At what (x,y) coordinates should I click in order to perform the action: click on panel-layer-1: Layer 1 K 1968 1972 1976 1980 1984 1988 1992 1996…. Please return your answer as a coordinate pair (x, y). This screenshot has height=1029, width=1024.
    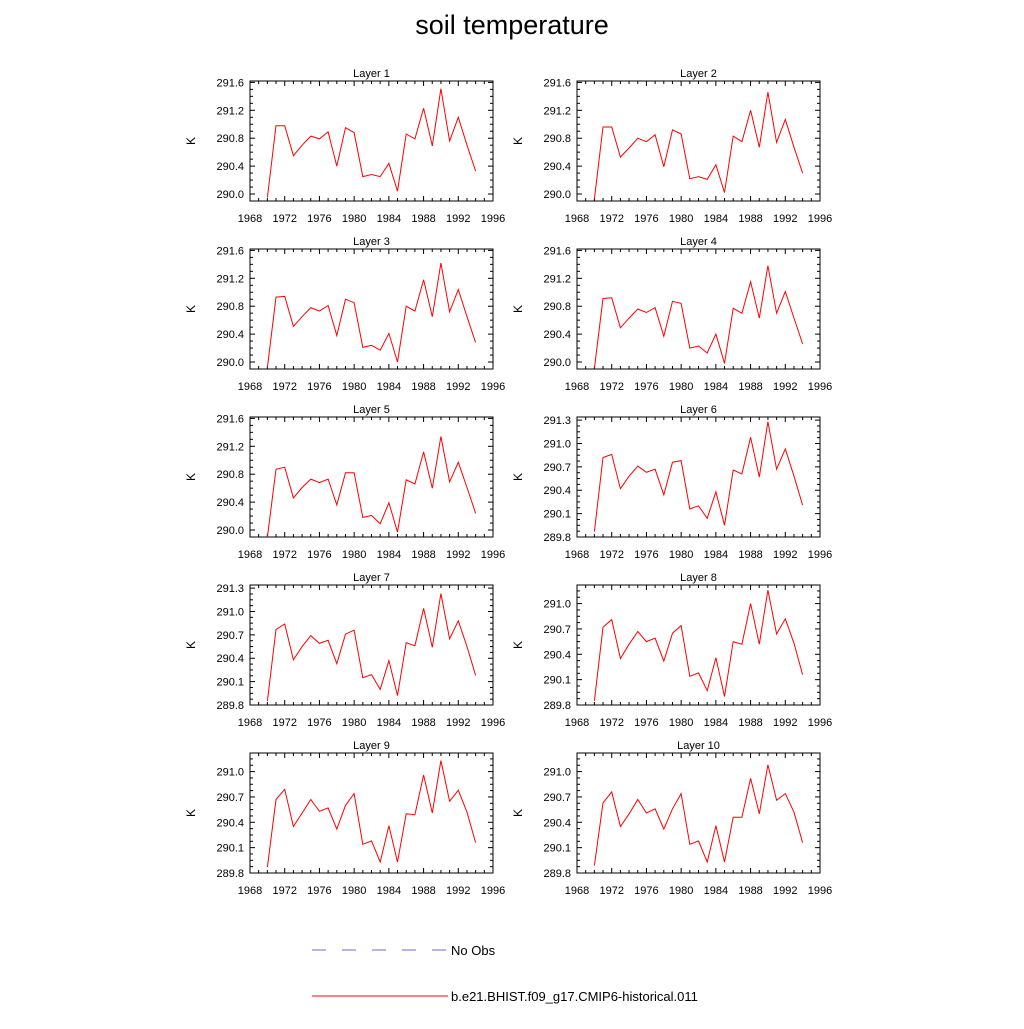
    Looking at the image, I should click on (344, 146).